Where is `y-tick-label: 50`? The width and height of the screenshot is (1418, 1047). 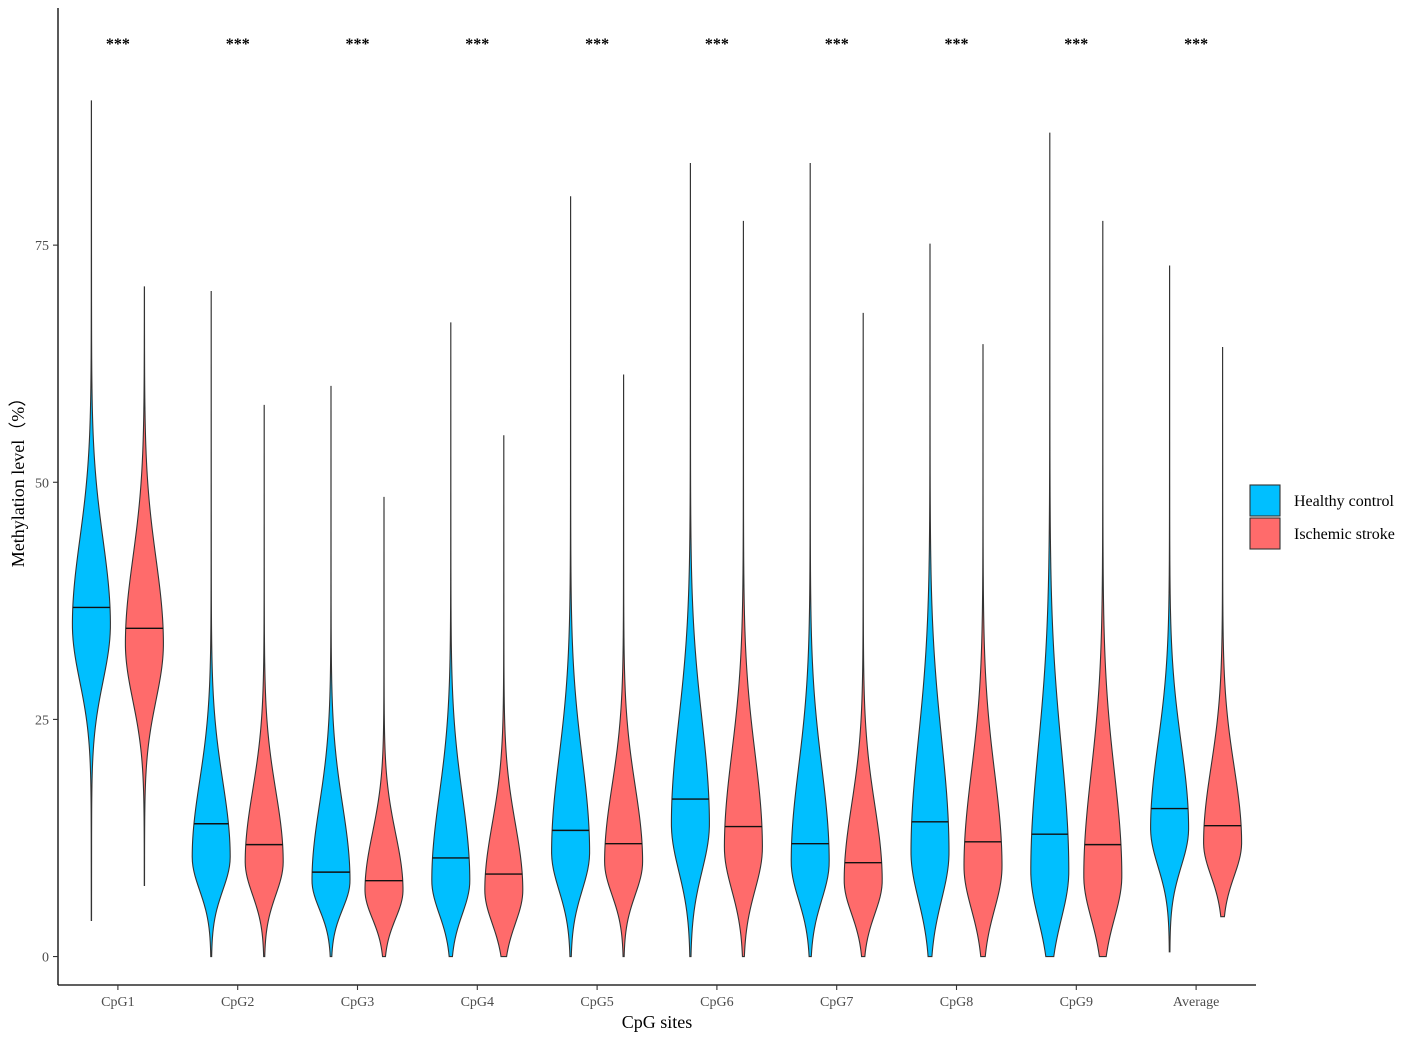 y-tick-label: 50 is located at coordinates (42, 483).